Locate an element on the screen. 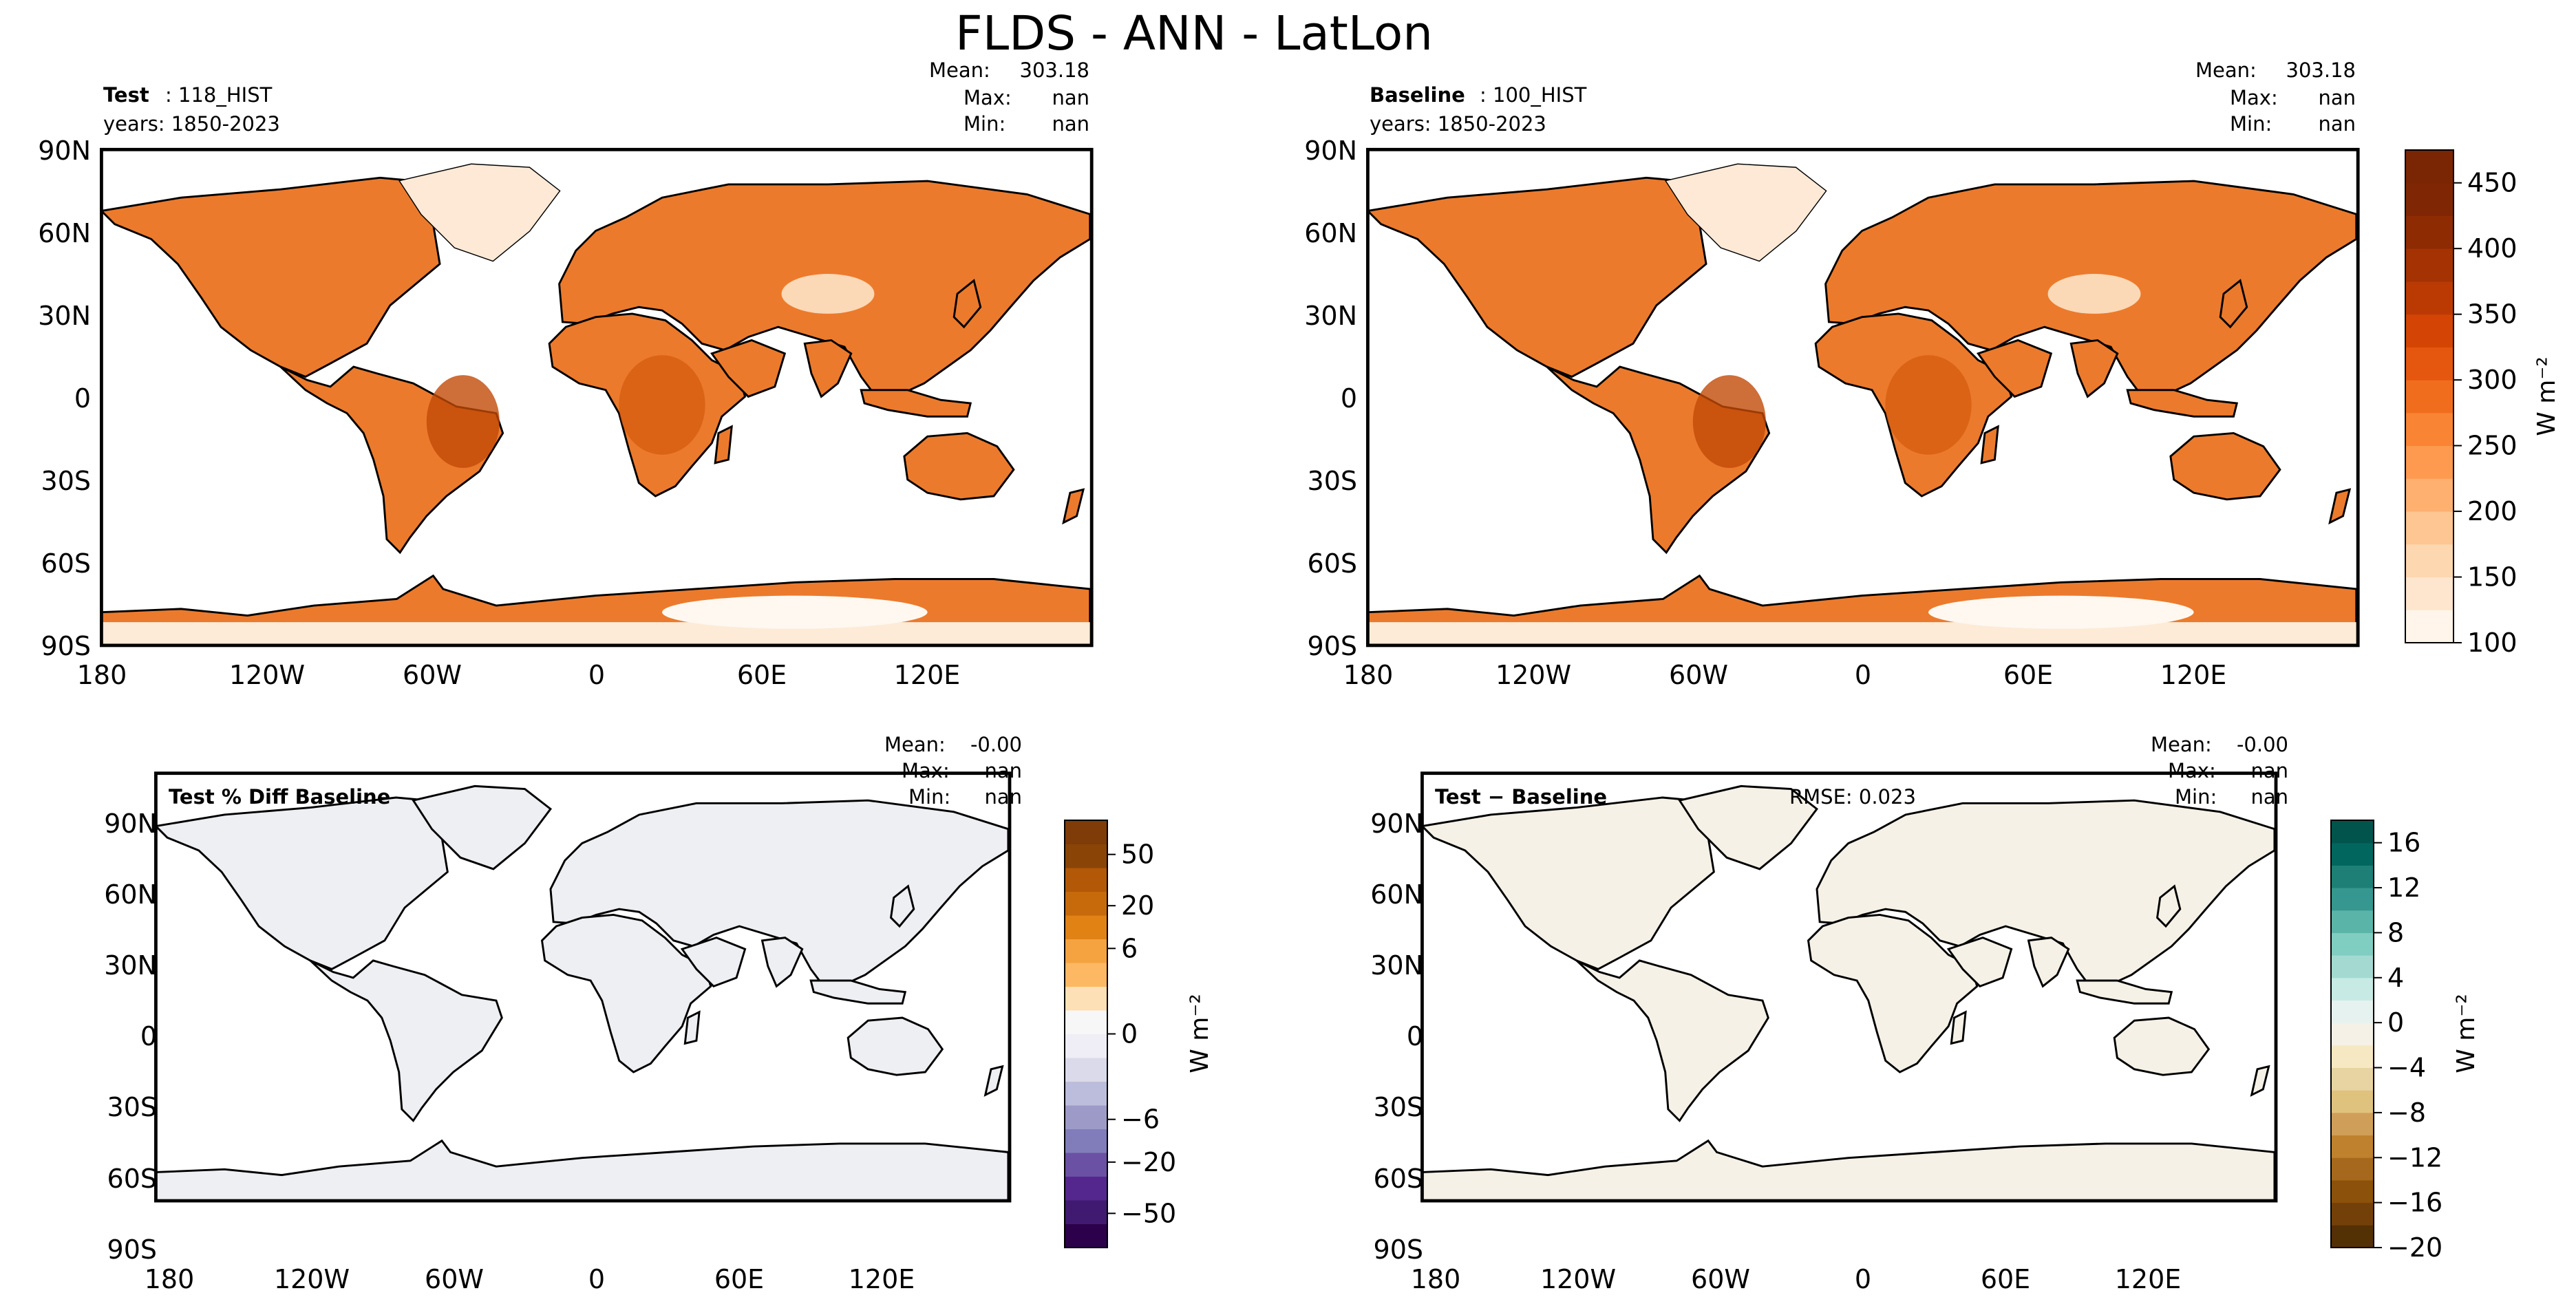 This screenshot has width=2576, height=1315. panel-baseline-years: years: 1850-2023 is located at coordinates (1458, 124).